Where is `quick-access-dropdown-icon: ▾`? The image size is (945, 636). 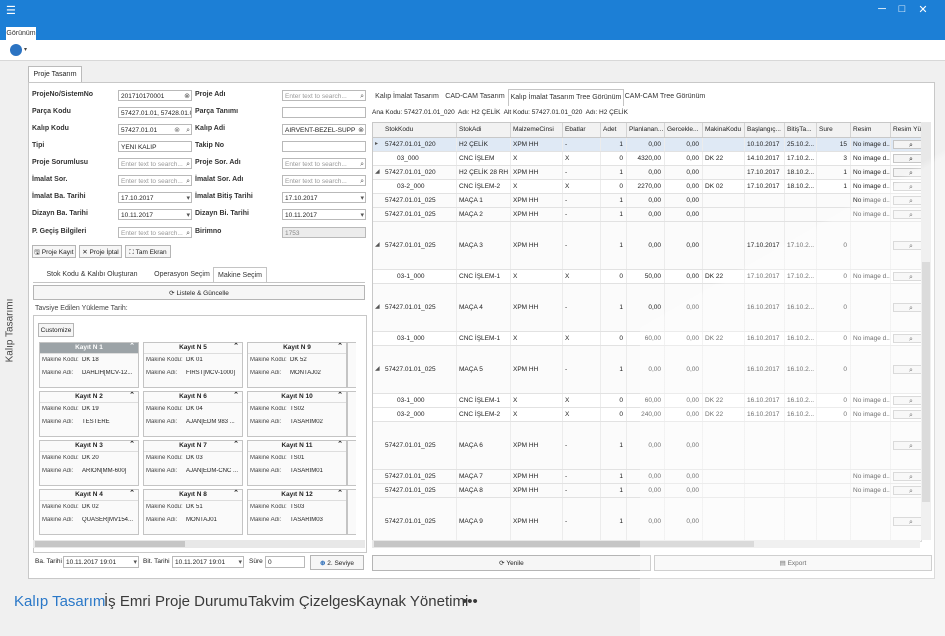 quick-access-dropdown-icon: ▾ is located at coordinates (26, 50).